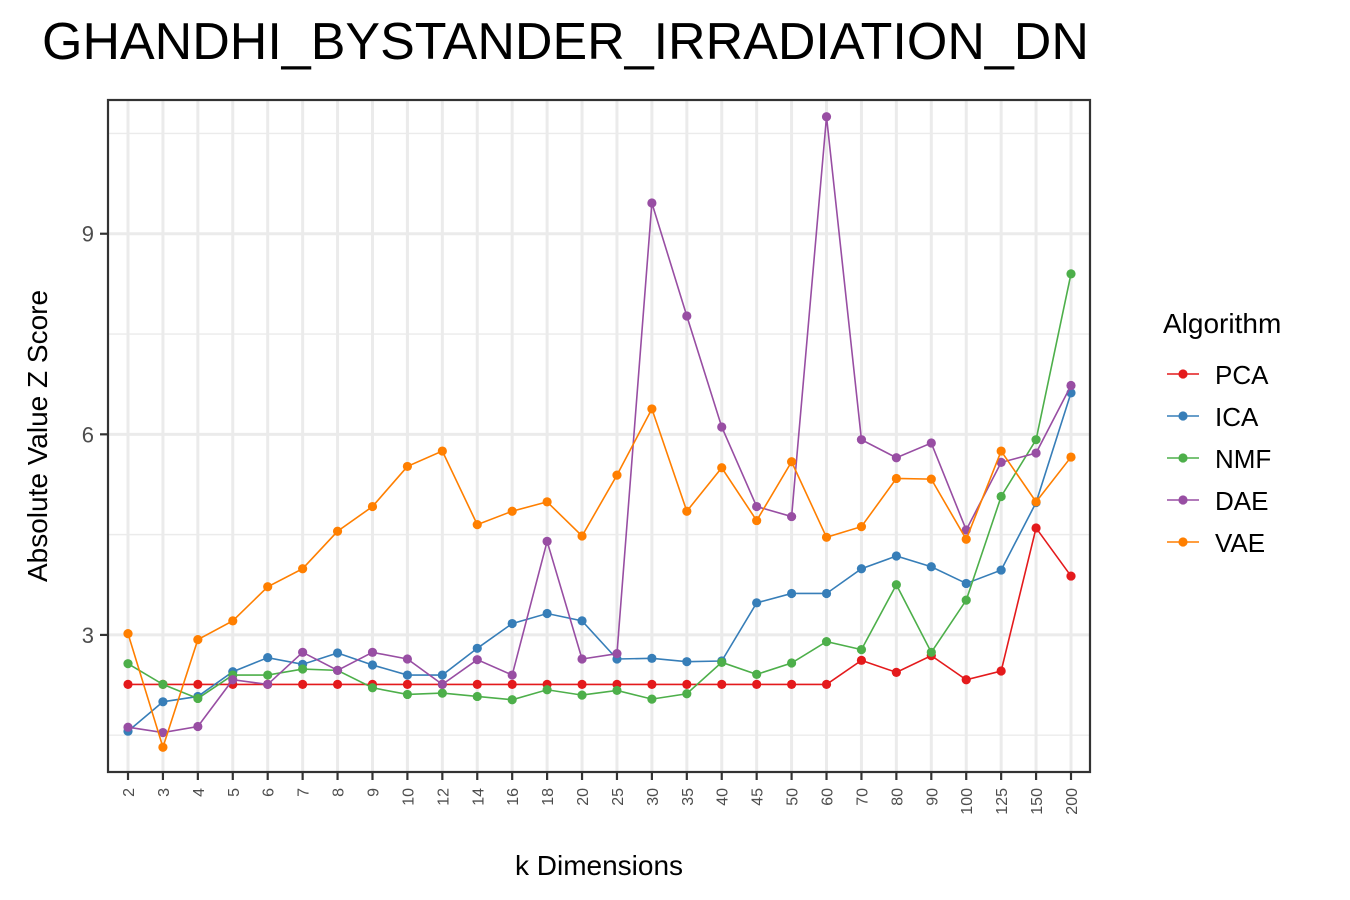  What do you see at coordinates (408, 797) in the screenshot?
I see `x-tick-label: 10` at bounding box center [408, 797].